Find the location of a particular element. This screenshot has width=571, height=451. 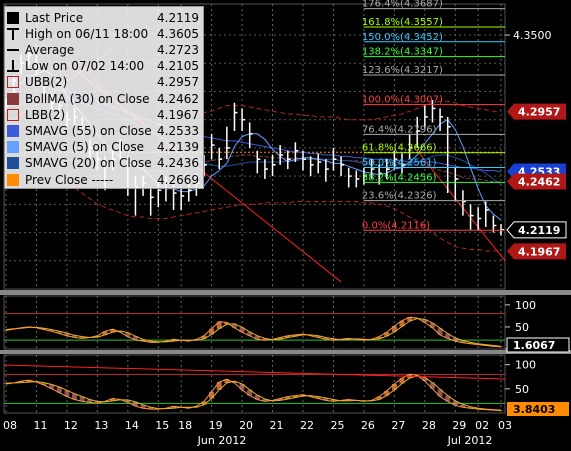

x-tick-label: 28 is located at coordinates (429, 425).